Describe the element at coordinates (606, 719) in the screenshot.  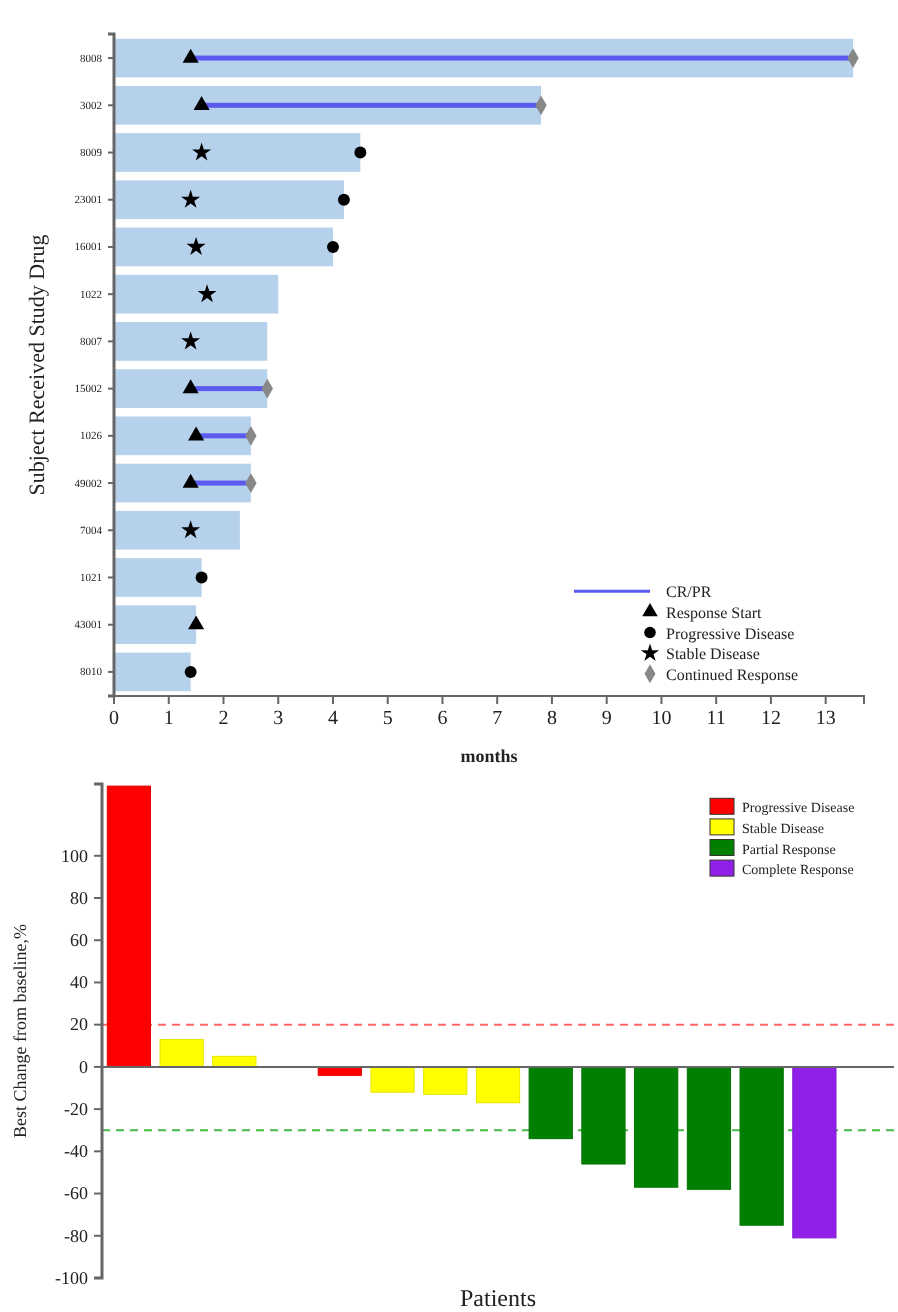
I see `x-tick-label: 9` at that location.